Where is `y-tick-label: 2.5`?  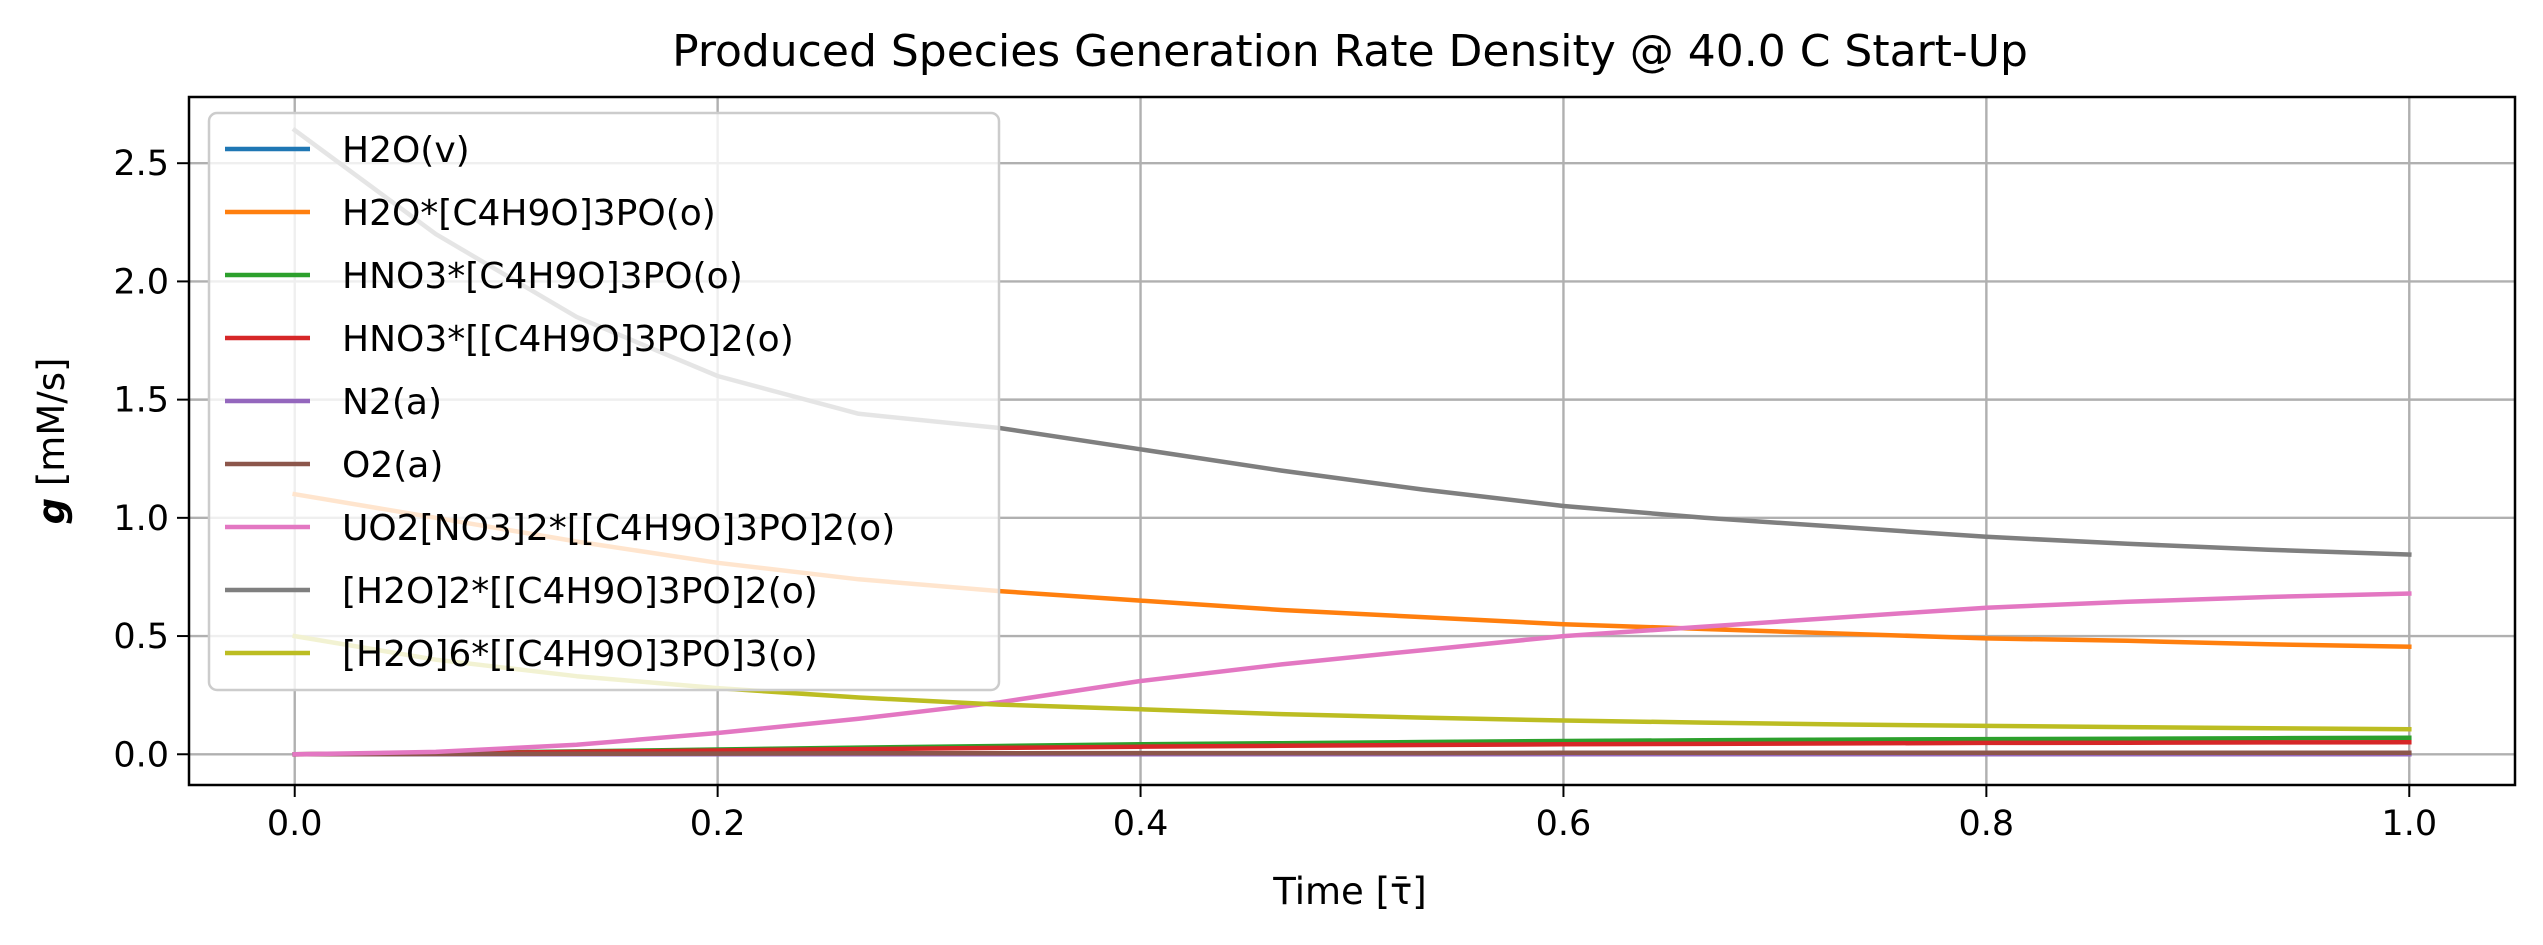 y-tick-label: 2.5 is located at coordinates (141, 164).